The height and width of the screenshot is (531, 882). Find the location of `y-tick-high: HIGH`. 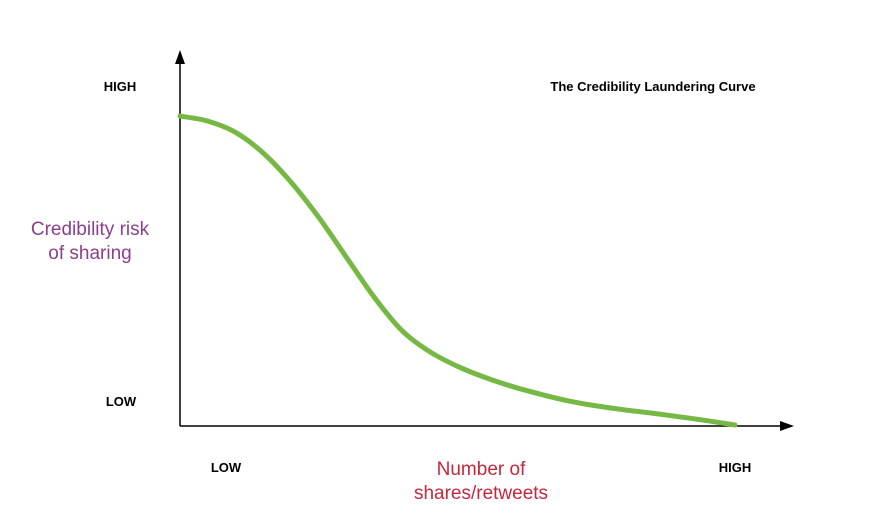

y-tick-high: HIGH is located at coordinates (120, 86).